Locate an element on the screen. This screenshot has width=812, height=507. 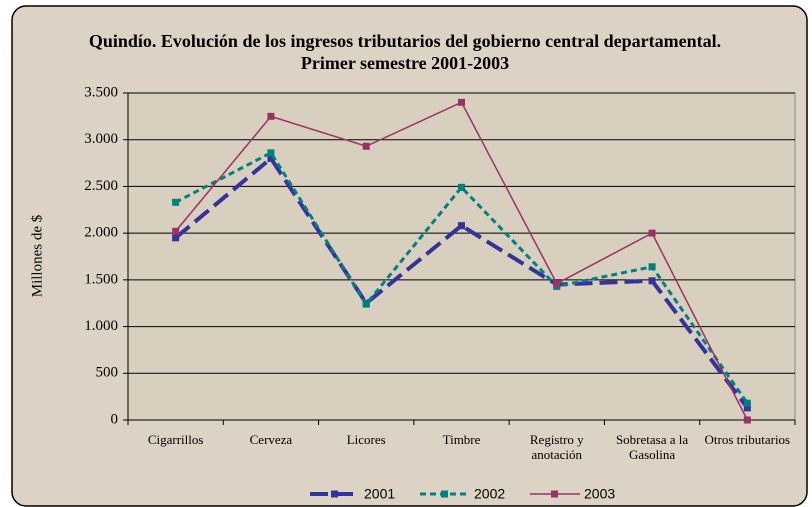
x-tick-label: Timbre is located at coordinates (461, 439).